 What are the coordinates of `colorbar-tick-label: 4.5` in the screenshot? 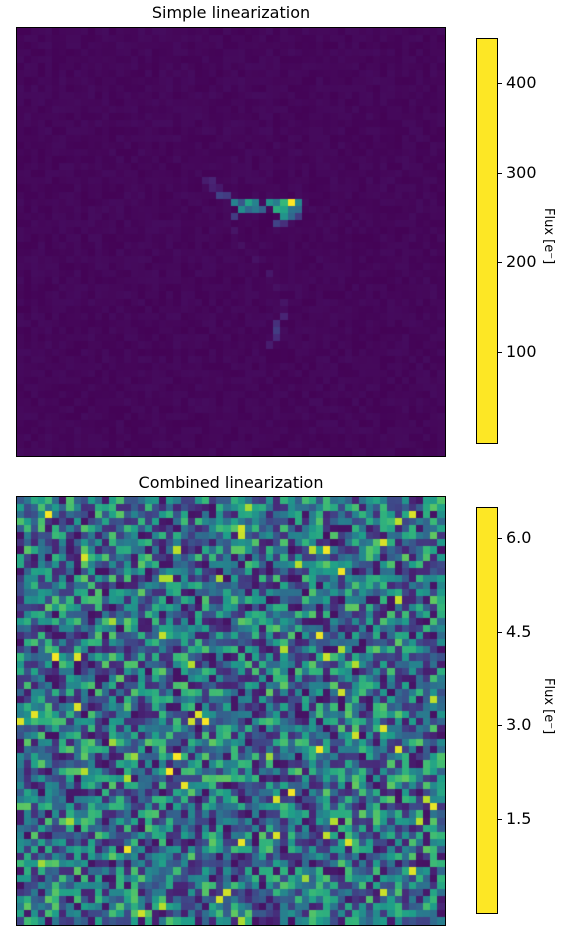 It's located at (519, 631).